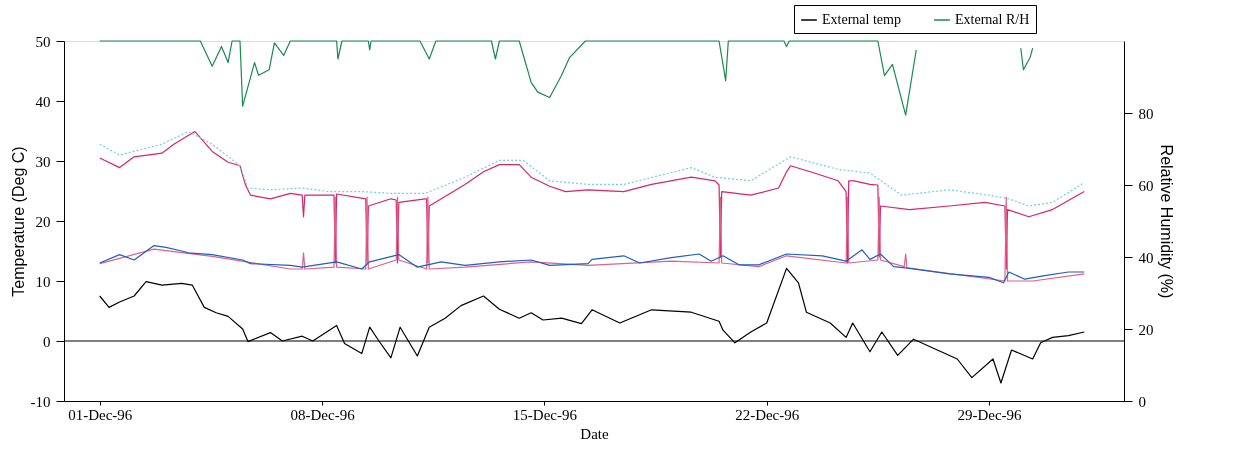 The width and height of the screenshot is (1240, 470). Describe the element at coordinates (47, 341) in the screenshot. I see `y-tick-label: 0` at that location.